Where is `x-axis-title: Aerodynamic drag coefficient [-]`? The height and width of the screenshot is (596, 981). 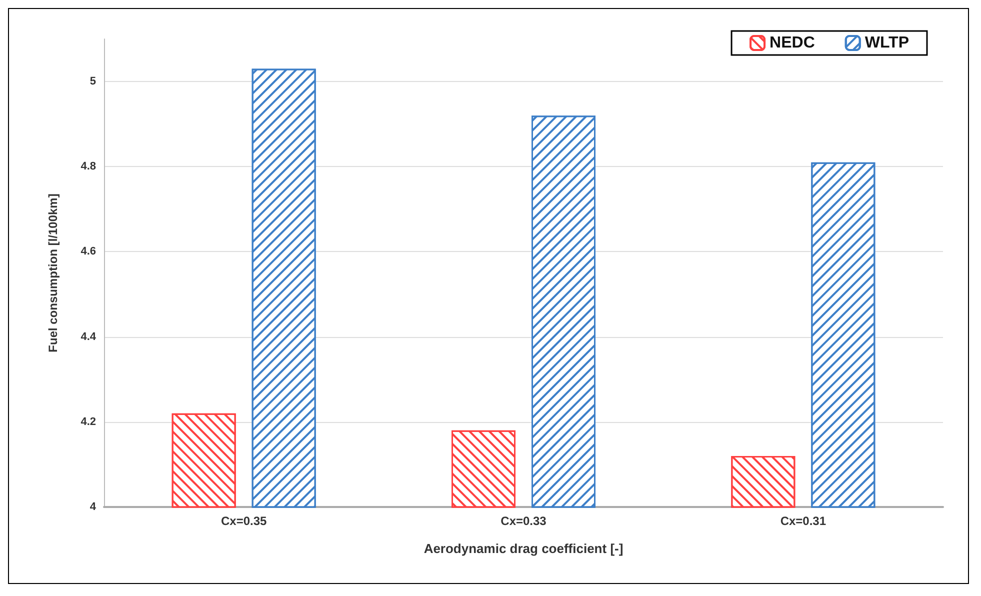
x-axis-title: Aerodynamic drag coefficient [-] is located at coordinates (524, 548).